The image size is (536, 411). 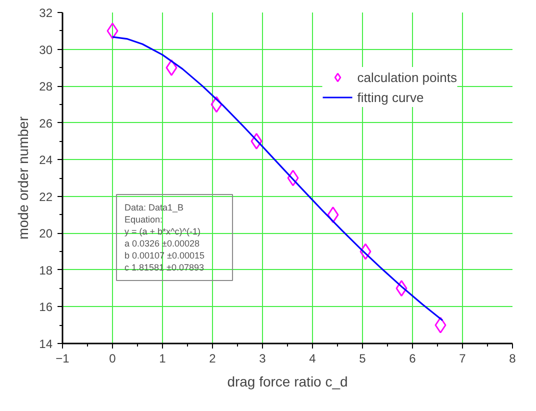 What do you see at coordinates (162, 359) in the screenshot?
I see `x-tick-label: 1` at bounding box center [162, 359].